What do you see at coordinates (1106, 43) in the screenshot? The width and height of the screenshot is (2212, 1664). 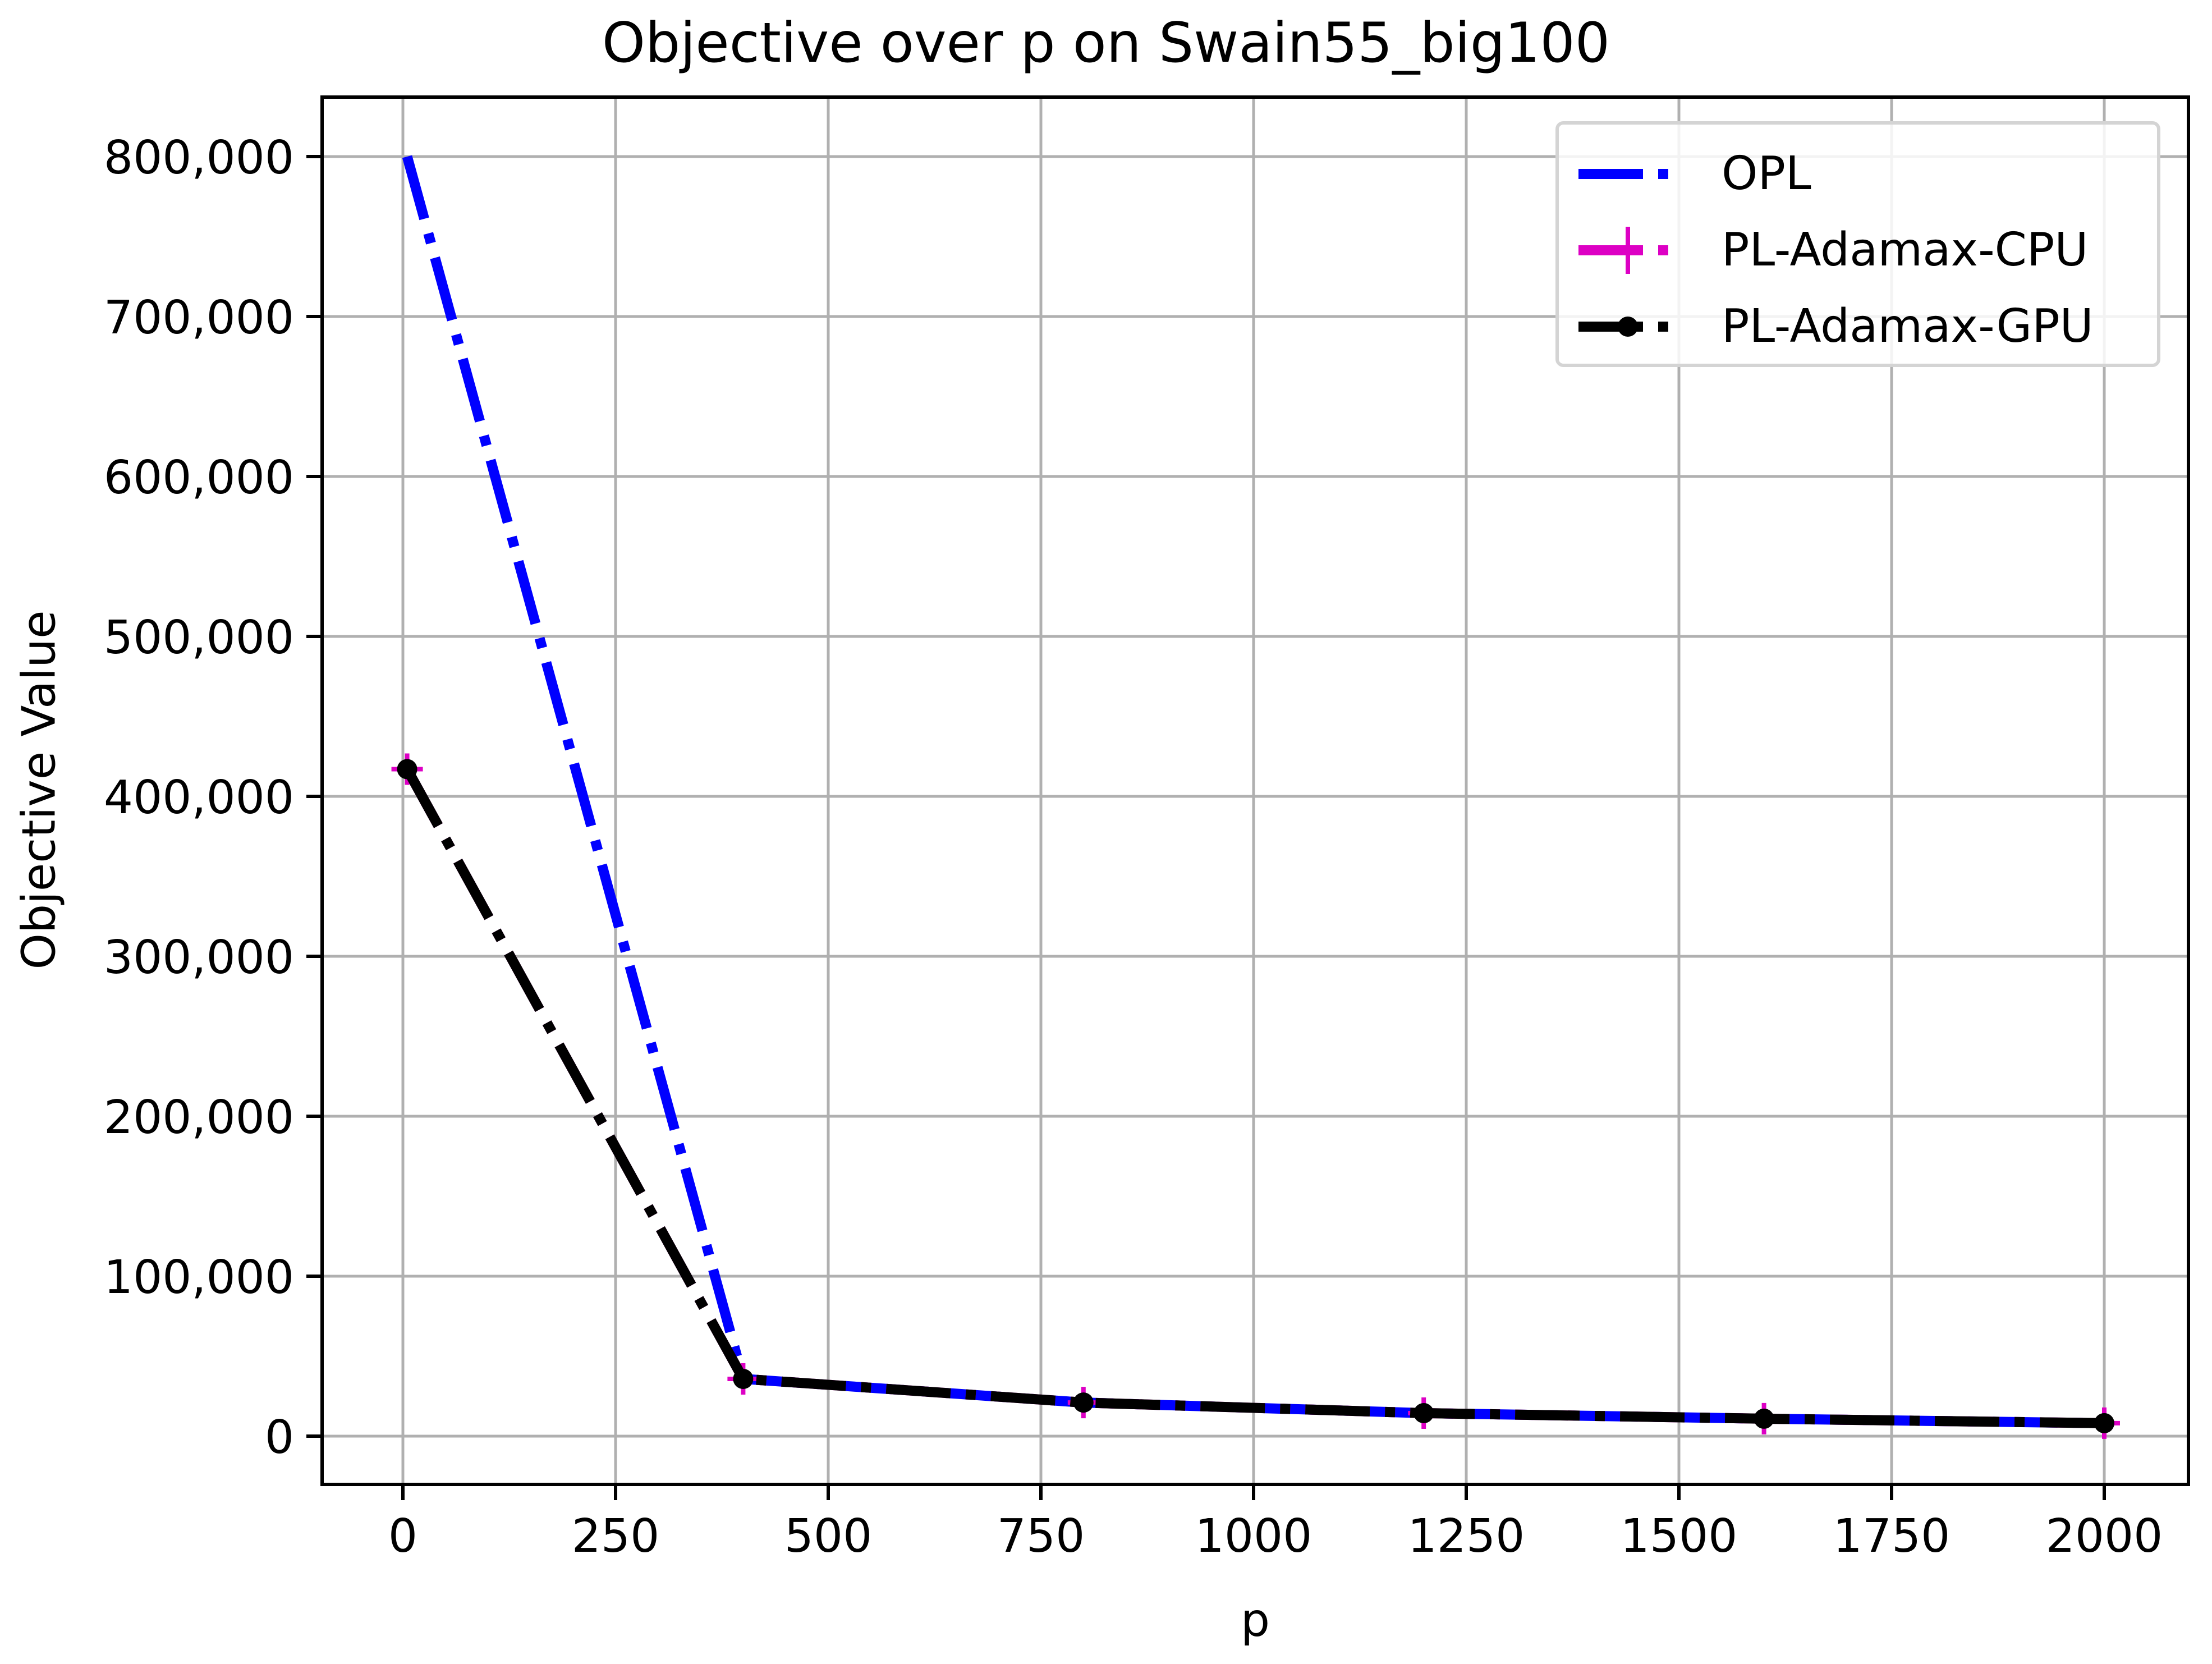 I see `chart-title: Objective over p on Swain55_big100` at bounding box center [1106, 43].